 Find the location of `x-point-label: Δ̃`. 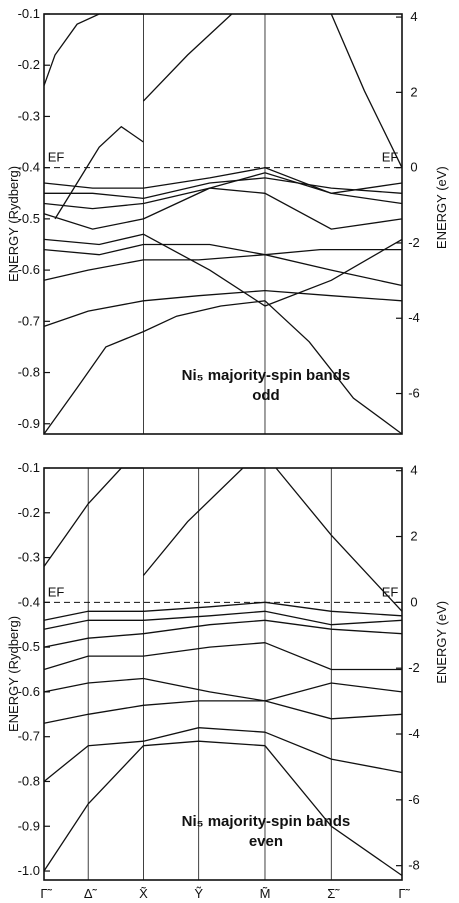

x-point-label: Δ̃ is located at coordinates (91, 893).